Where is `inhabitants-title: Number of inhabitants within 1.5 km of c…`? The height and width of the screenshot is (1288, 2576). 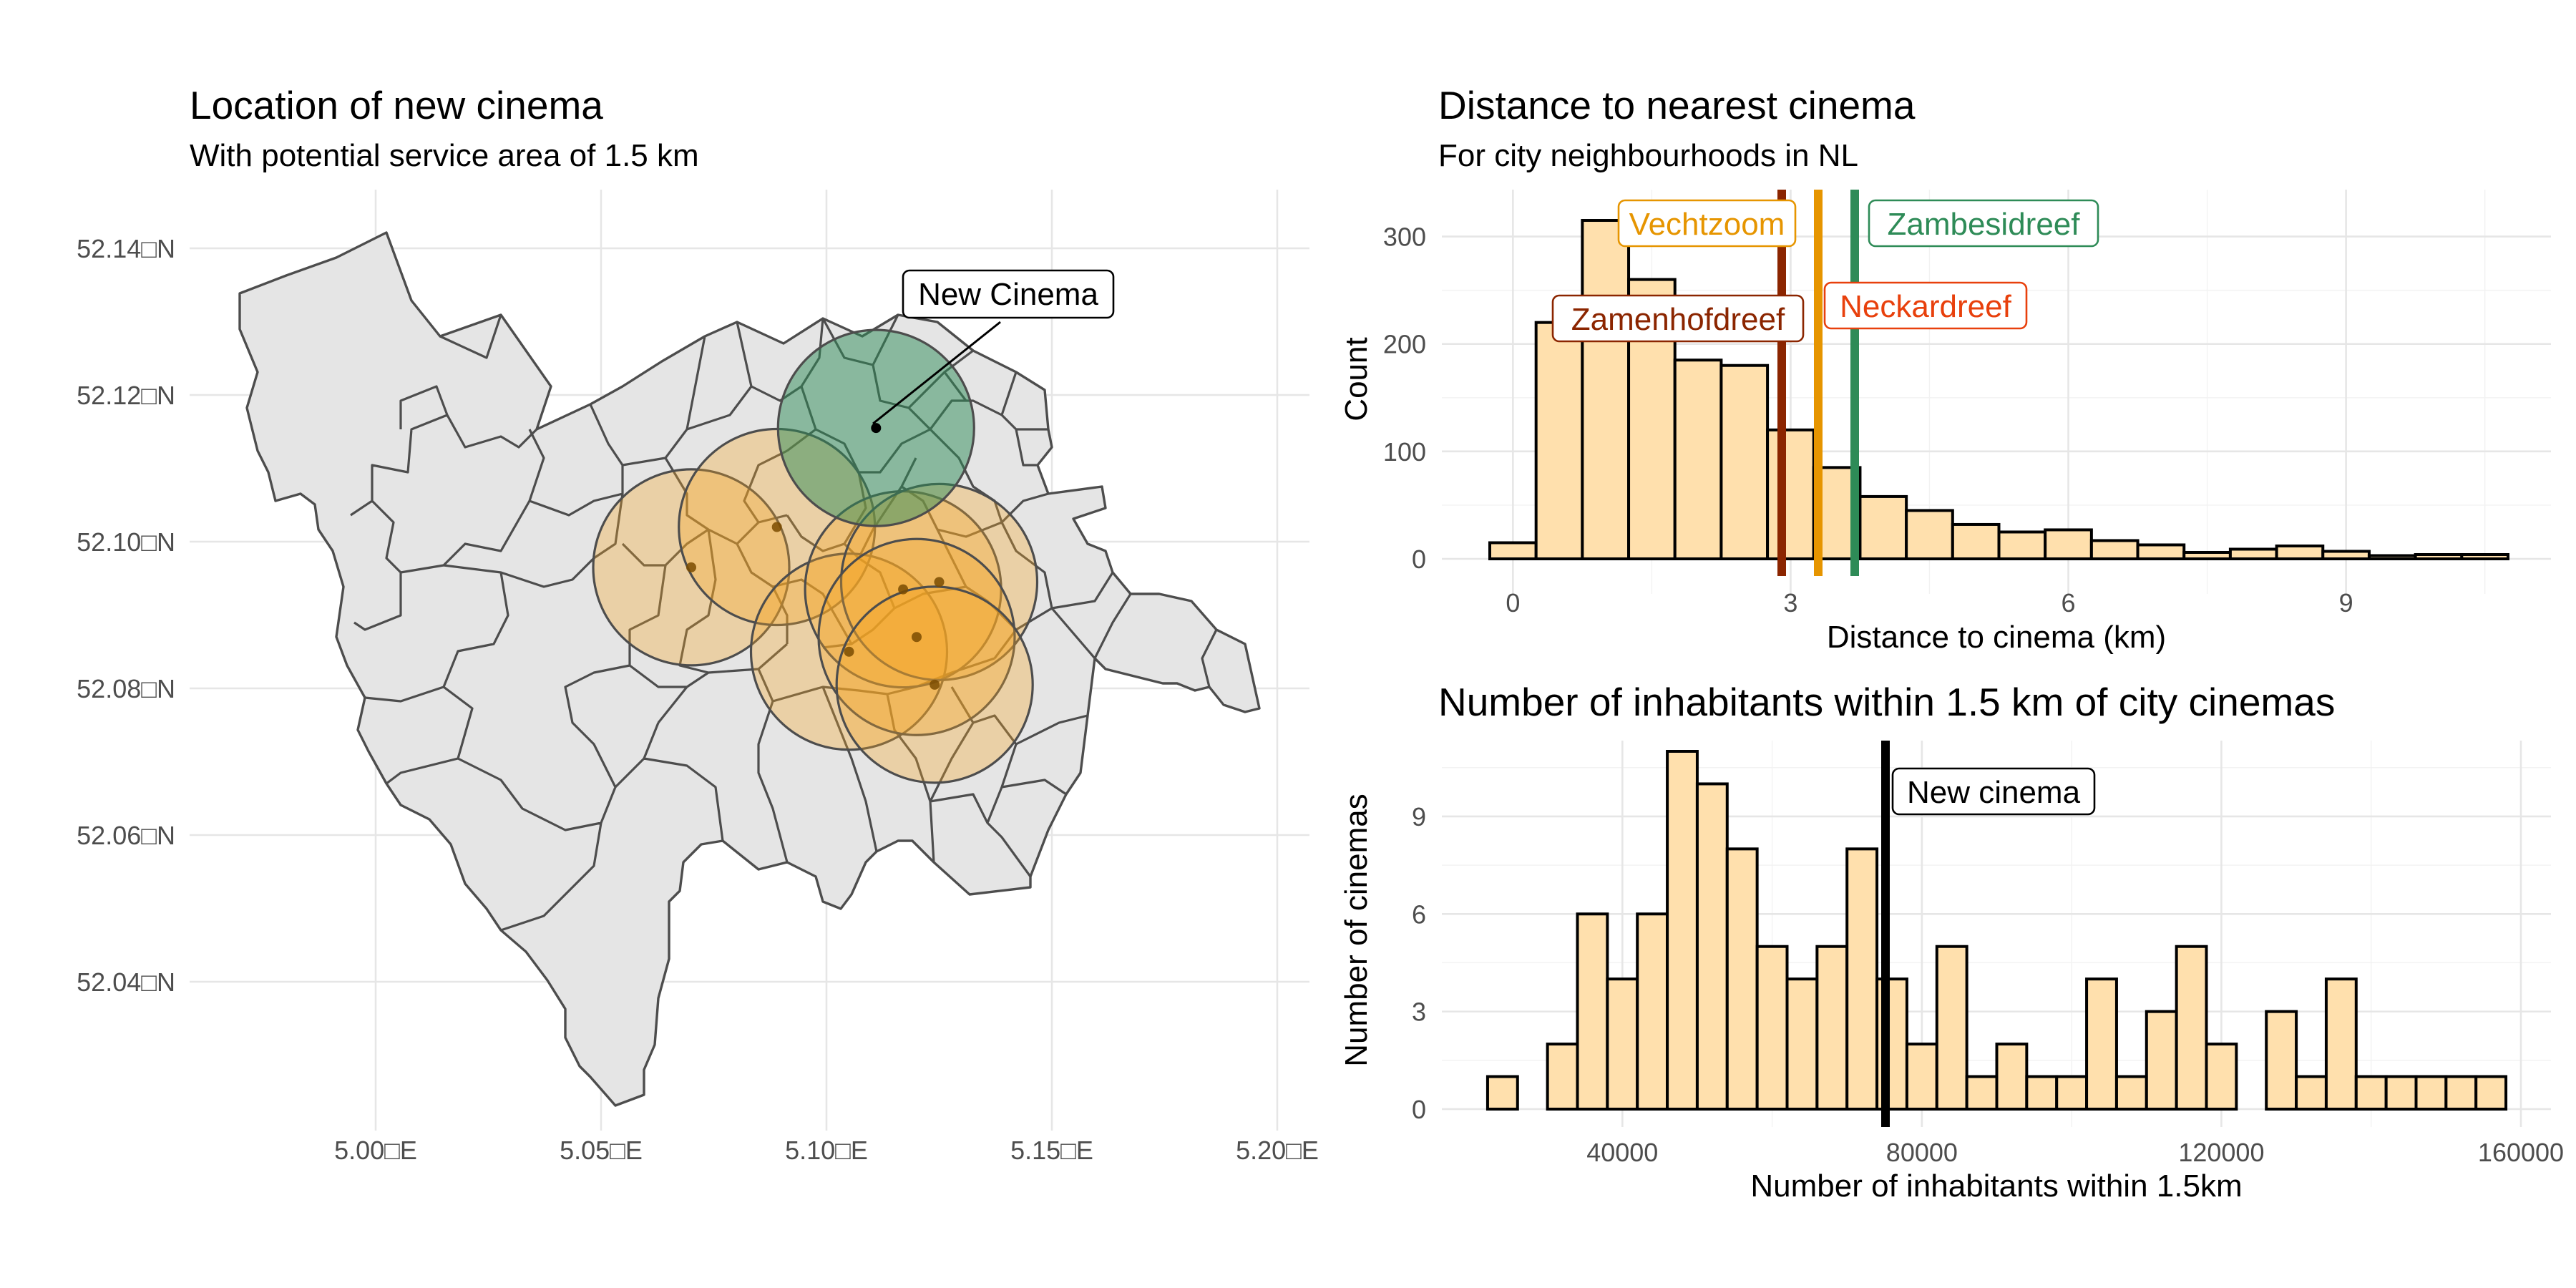 inhabitants-title: Number of inhabitants within 1.5 km of c… is located at coordinates (1886, 702).